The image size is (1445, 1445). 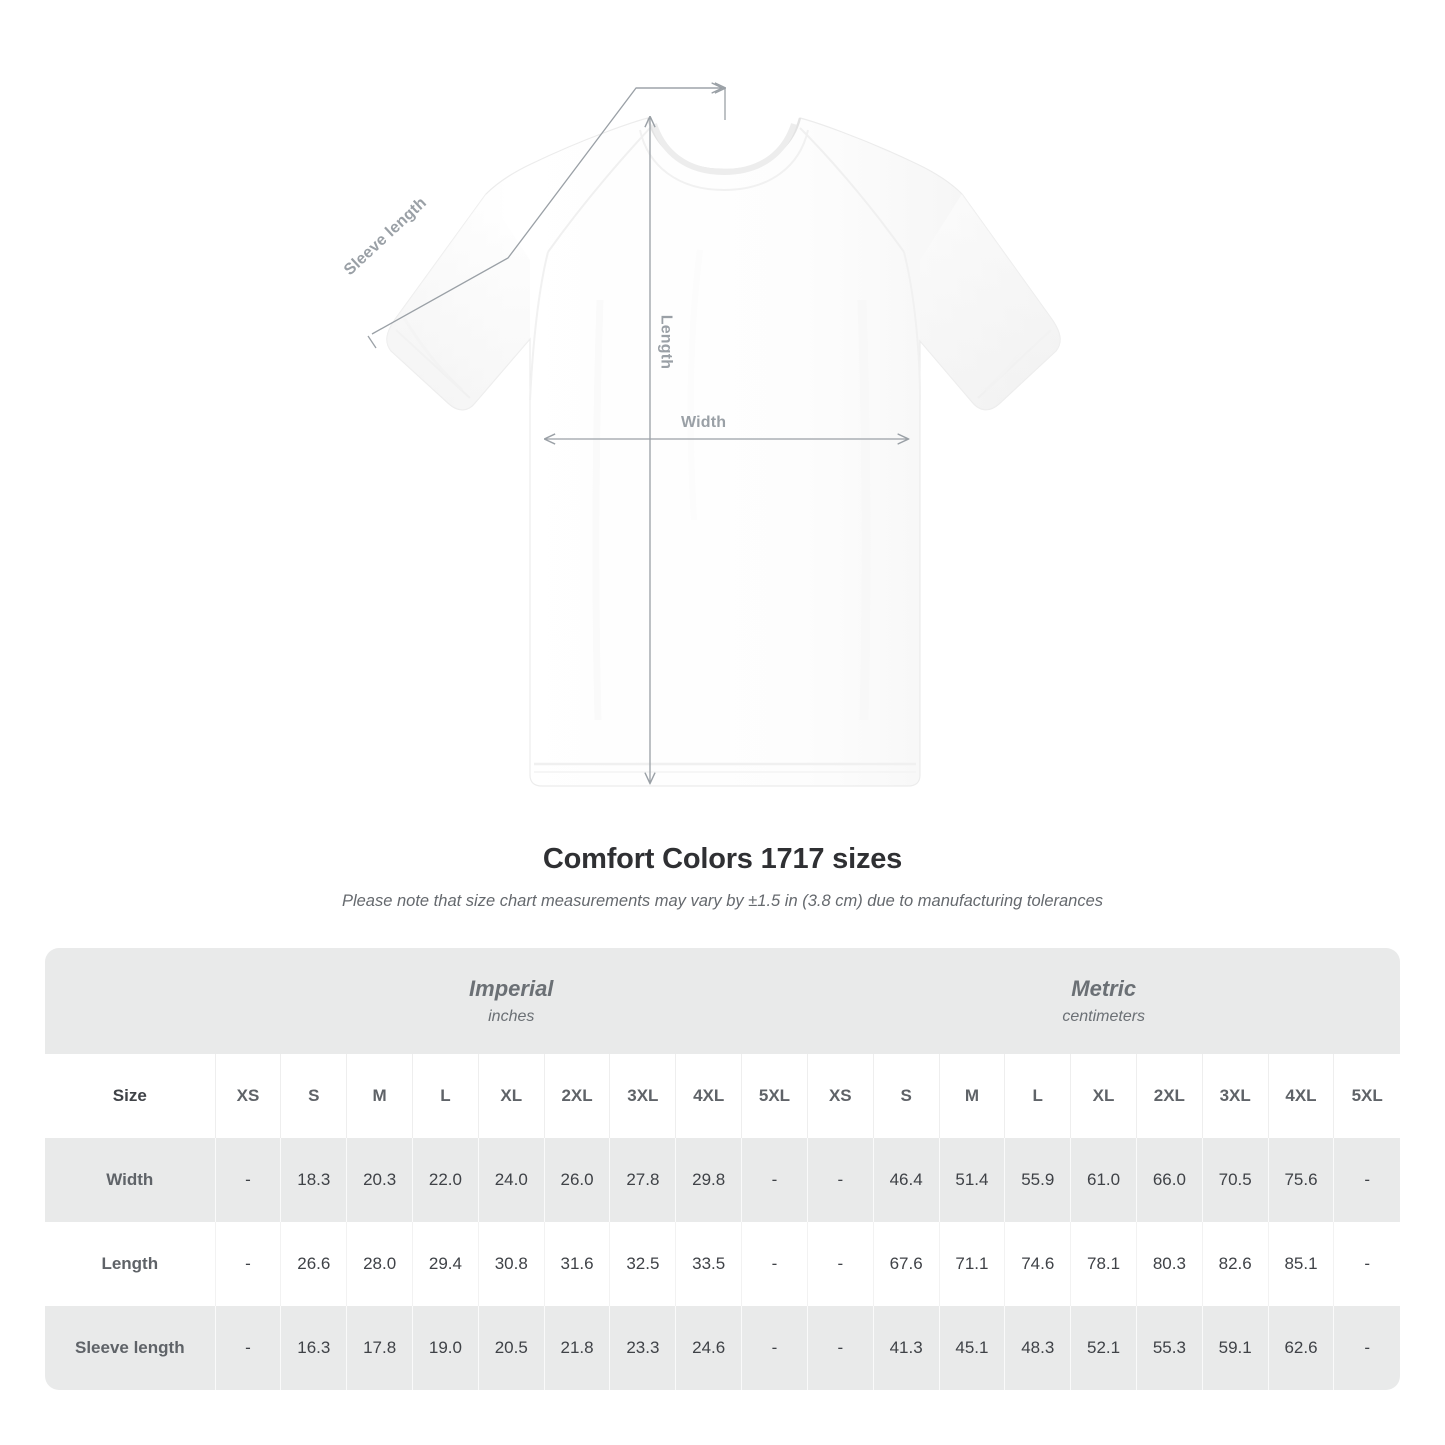 I want to click on size-header-imperial-s: S, so click(x=313, y=1096).